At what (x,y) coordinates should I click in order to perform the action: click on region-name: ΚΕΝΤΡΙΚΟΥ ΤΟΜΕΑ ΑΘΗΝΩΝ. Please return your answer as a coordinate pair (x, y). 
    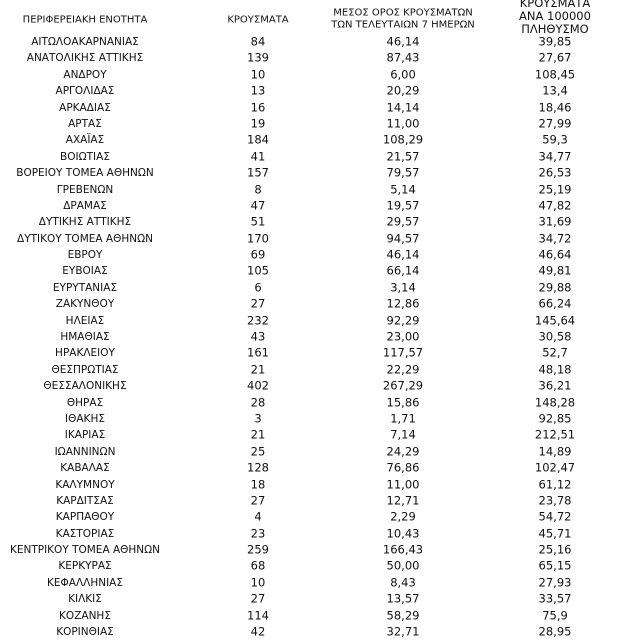
    Looking at the image, I should click on (85, 550).